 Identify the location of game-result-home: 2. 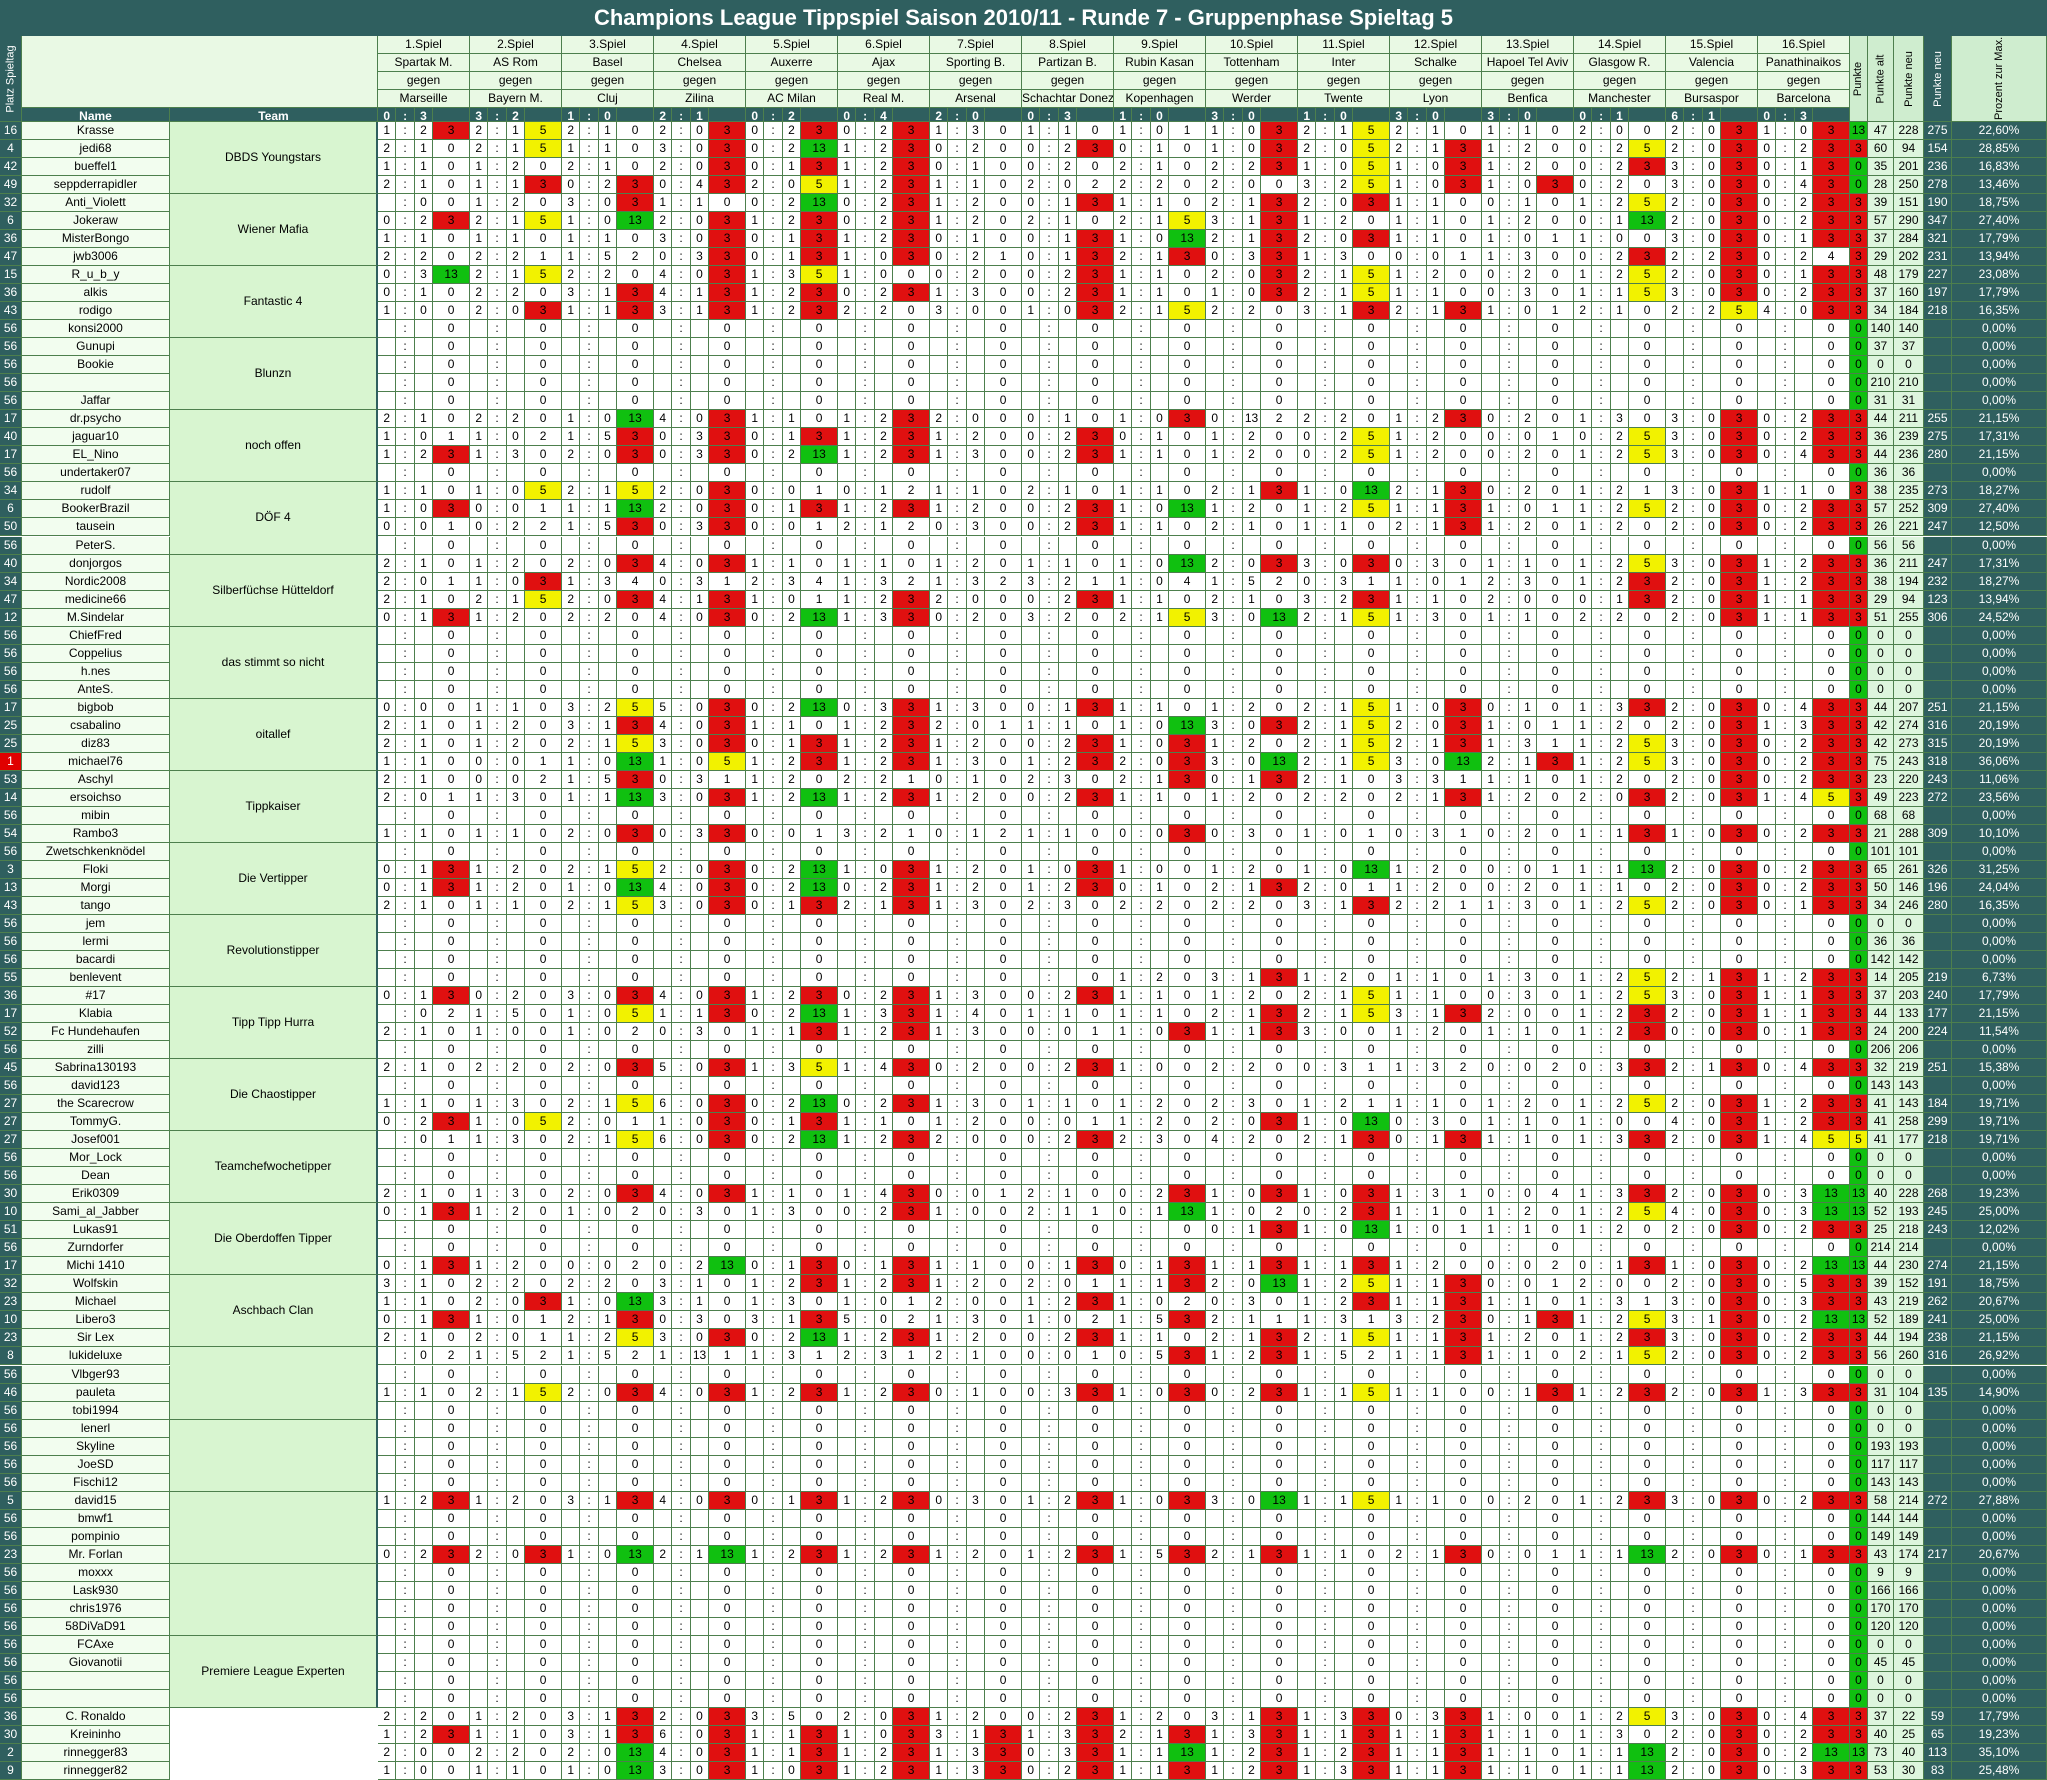
(663, 115).